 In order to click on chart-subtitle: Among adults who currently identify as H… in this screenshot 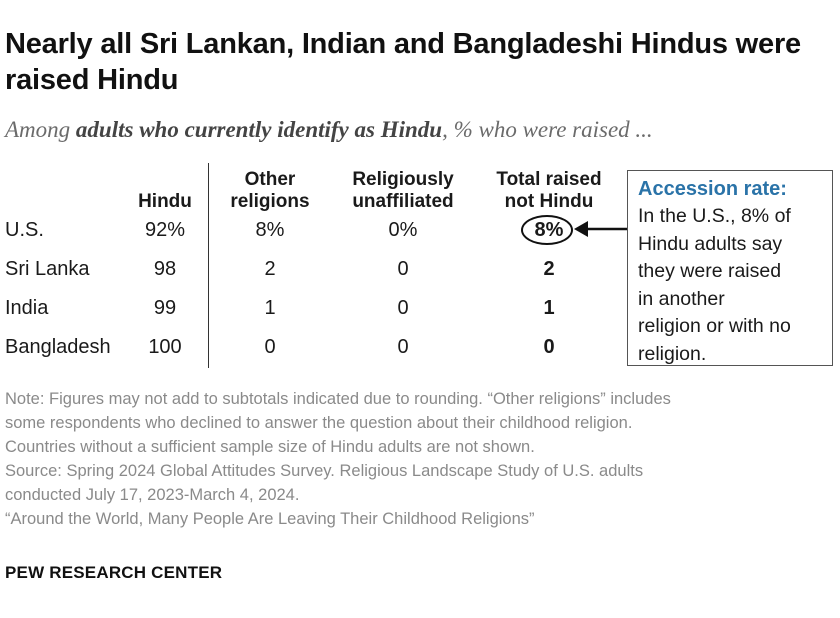, I will do `click(420, 130)`.